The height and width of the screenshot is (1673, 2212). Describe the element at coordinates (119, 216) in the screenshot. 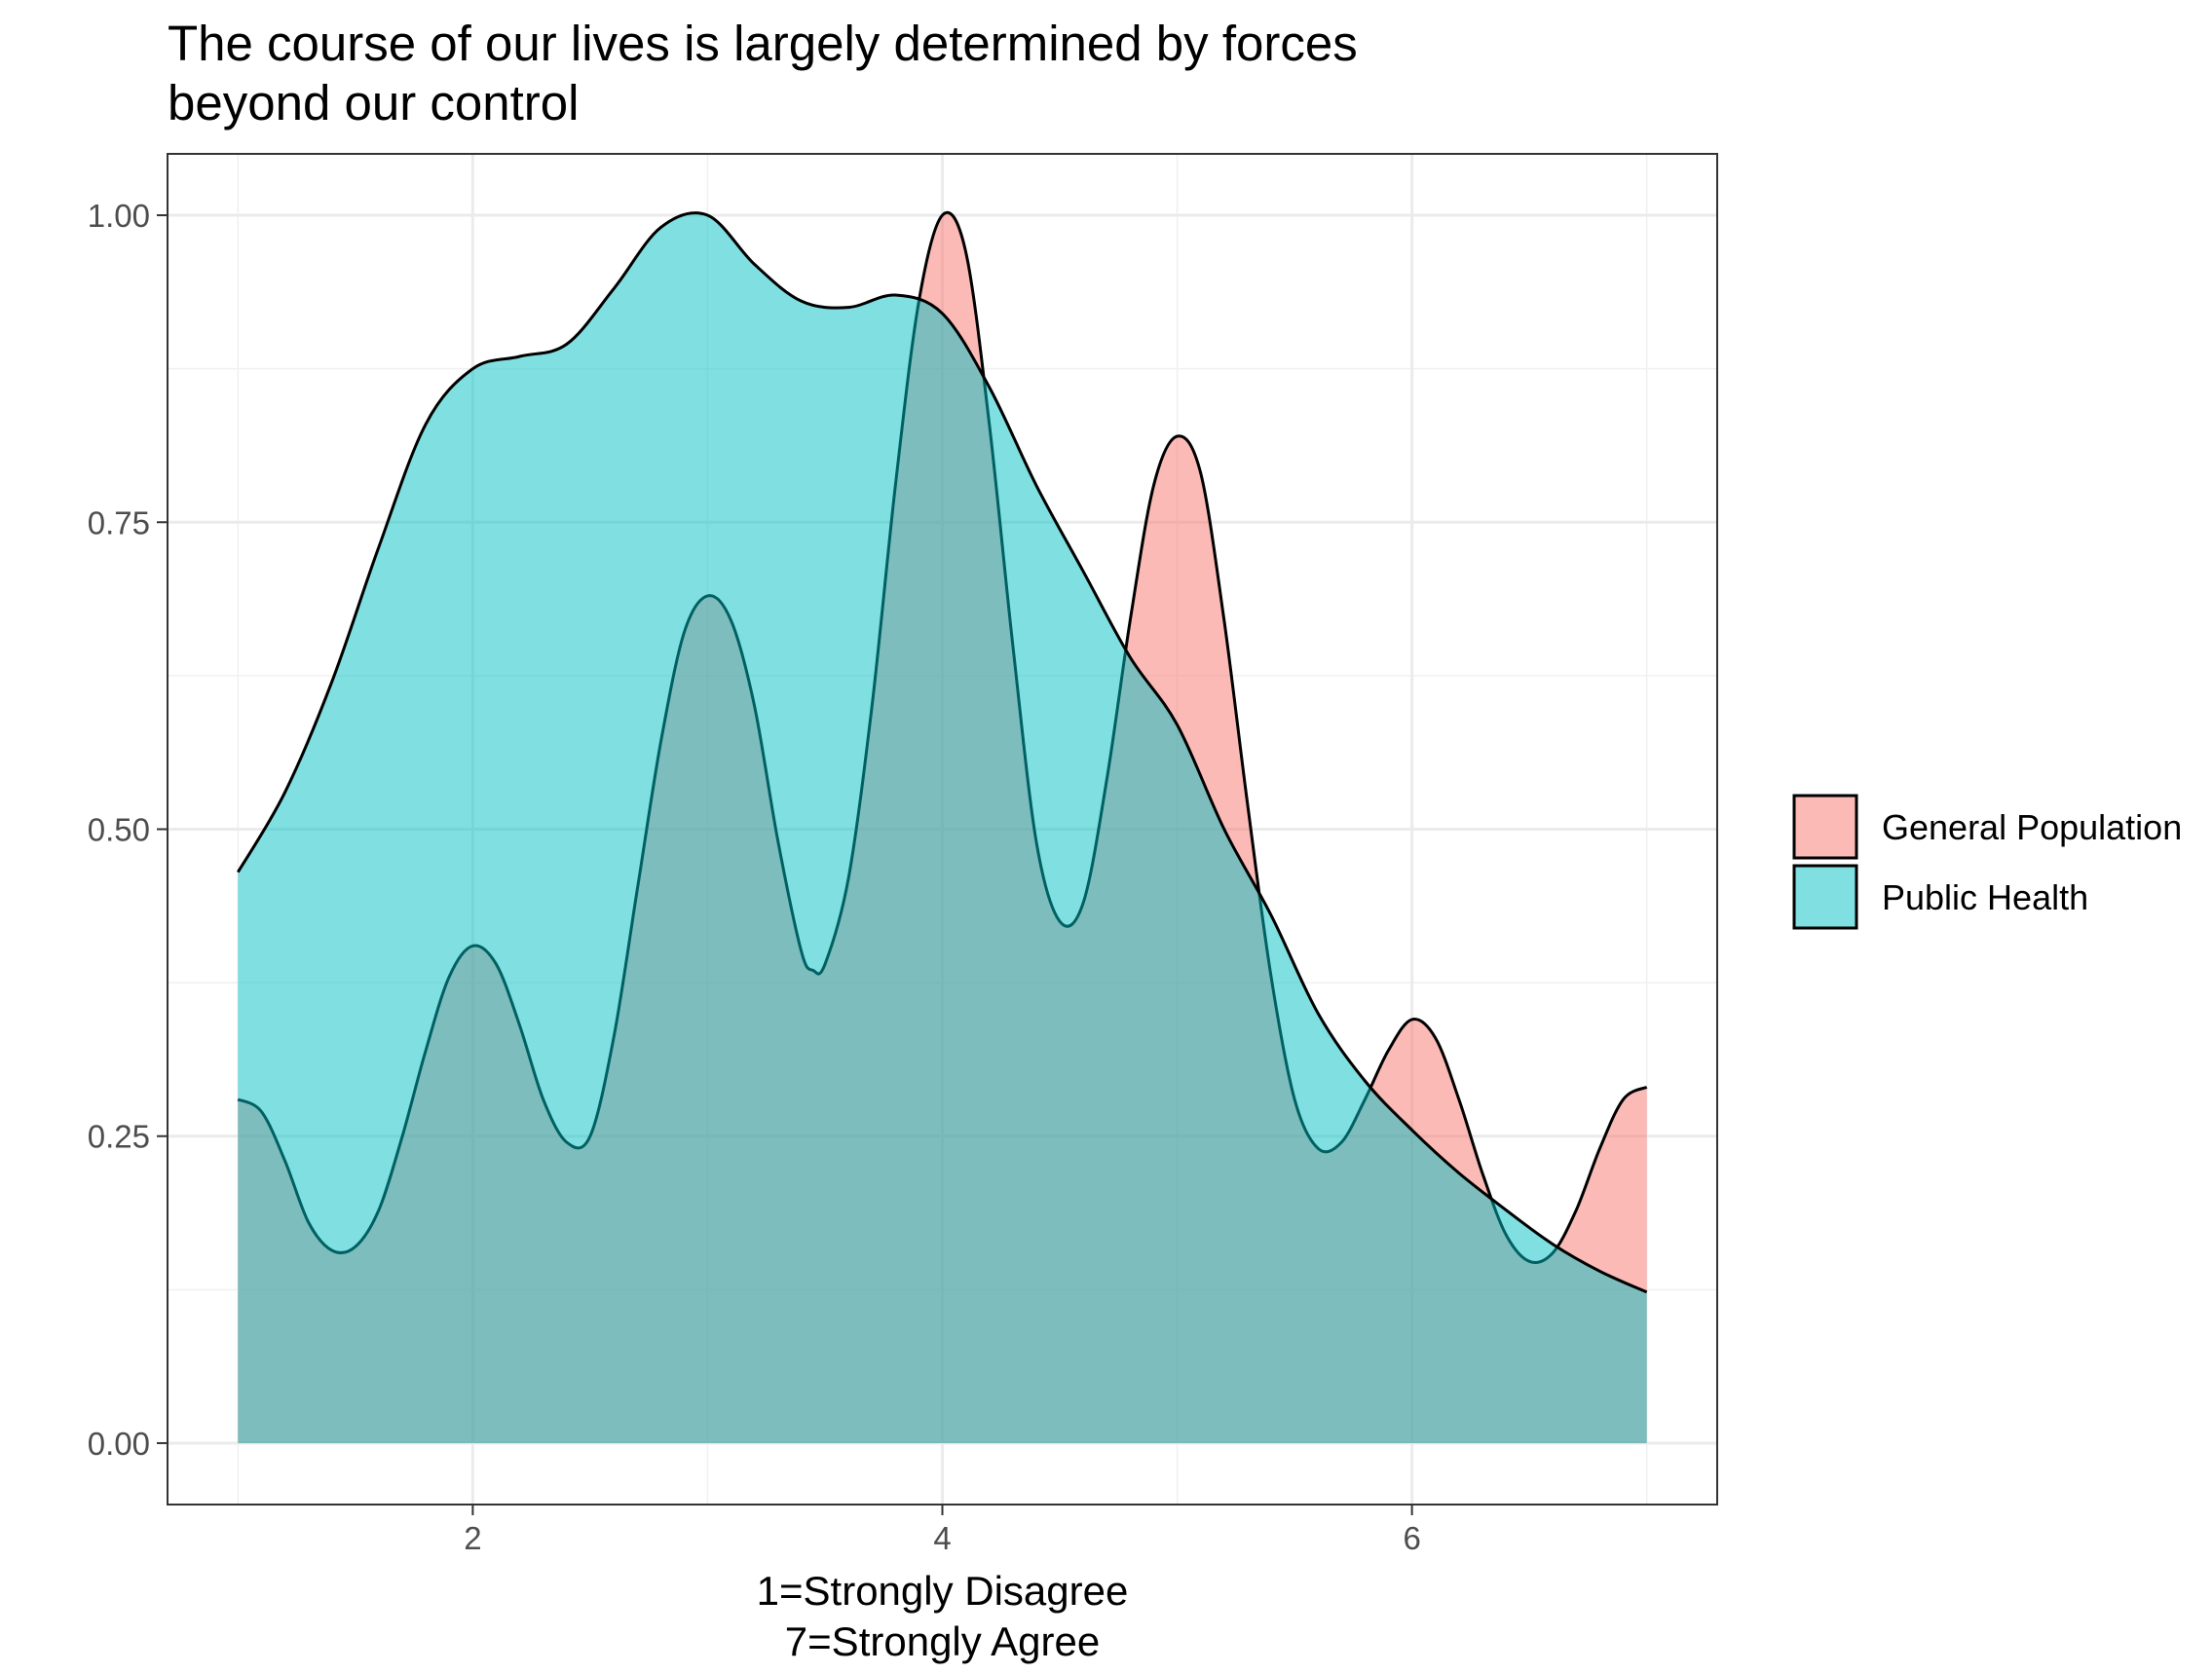

I see `y-tick-label: 1.00` at that location.